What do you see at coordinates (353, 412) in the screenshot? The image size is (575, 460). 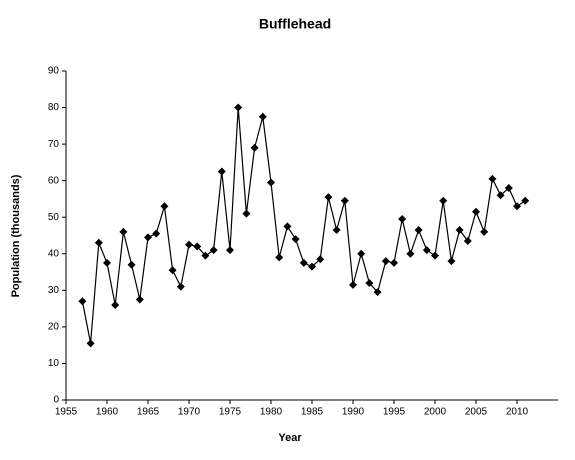 I see `x-tick-label: 1990` at bounding box center [353, 412].